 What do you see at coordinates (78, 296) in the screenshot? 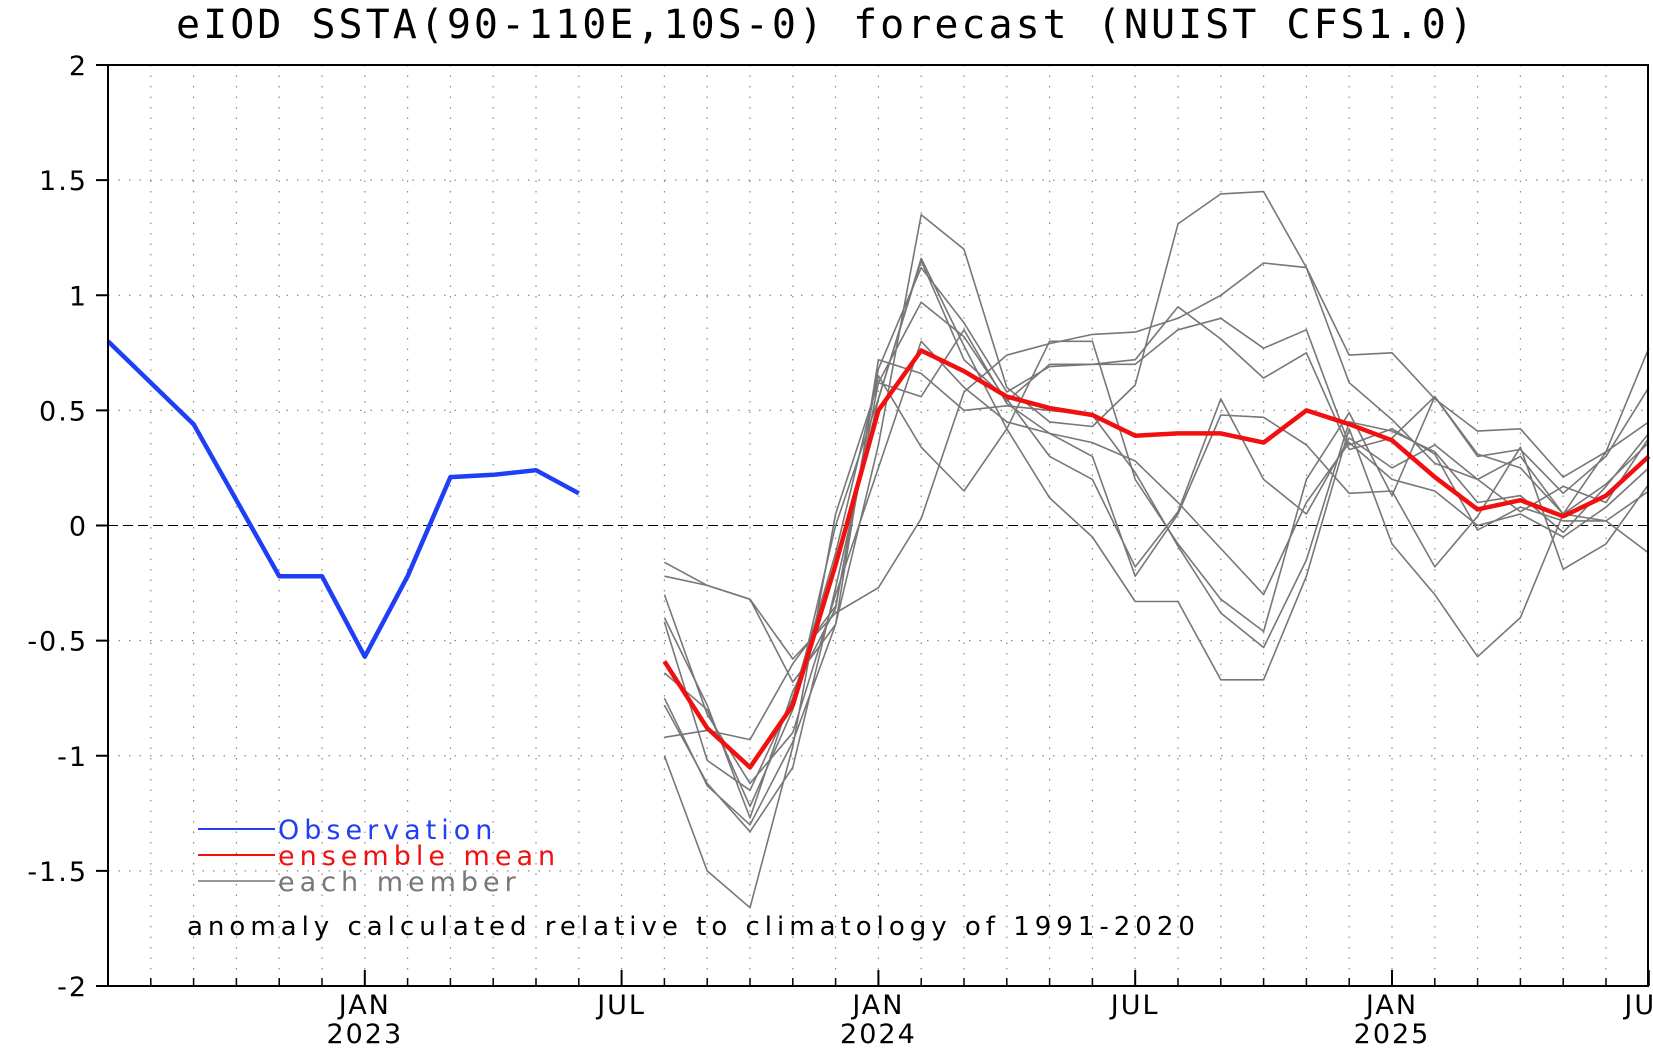
I see `y-tick-label: 1` at bounding box center [78, 296].